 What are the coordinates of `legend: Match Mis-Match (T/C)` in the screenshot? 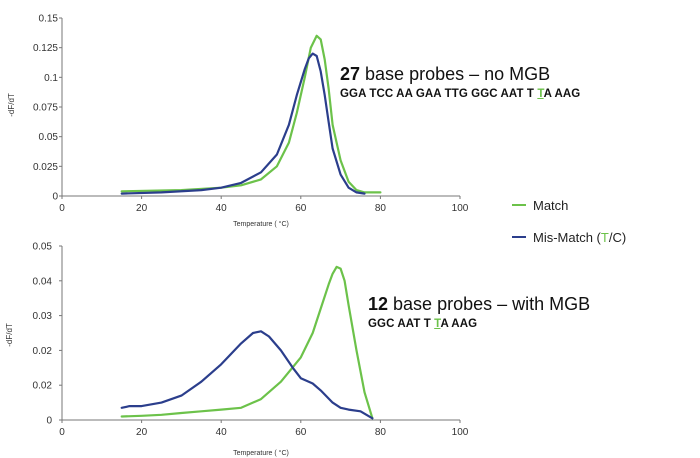 It's located at (569, 226).